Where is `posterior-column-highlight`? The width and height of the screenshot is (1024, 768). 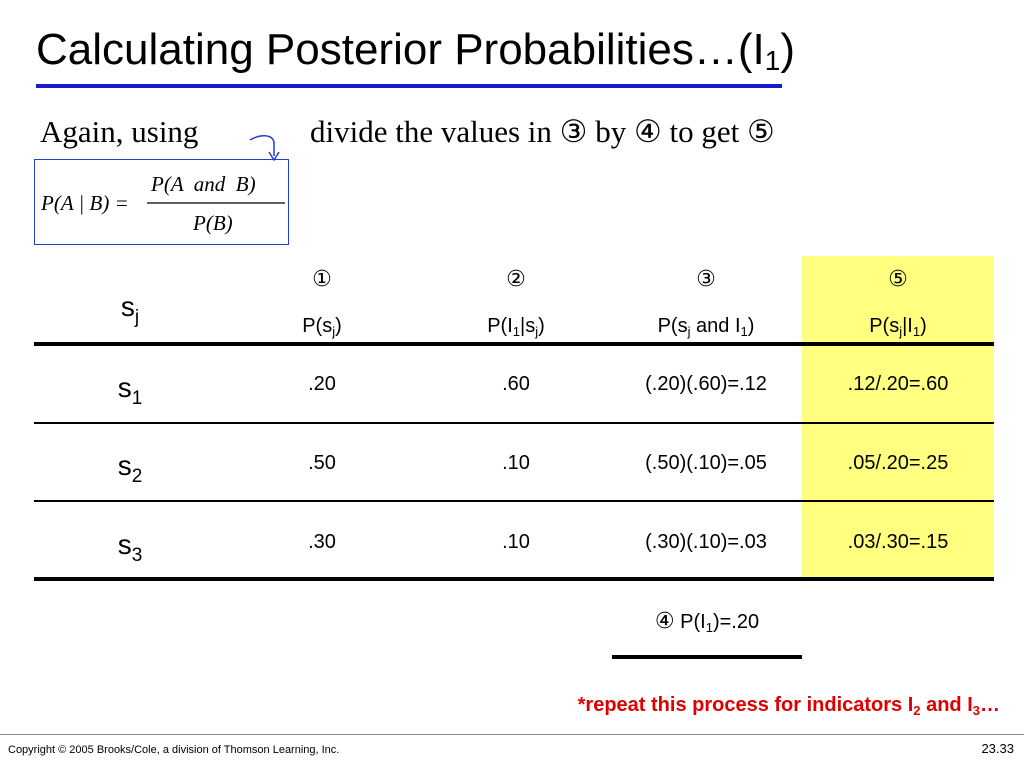
posterior-column-highlight is located at coordinates (898, 417).